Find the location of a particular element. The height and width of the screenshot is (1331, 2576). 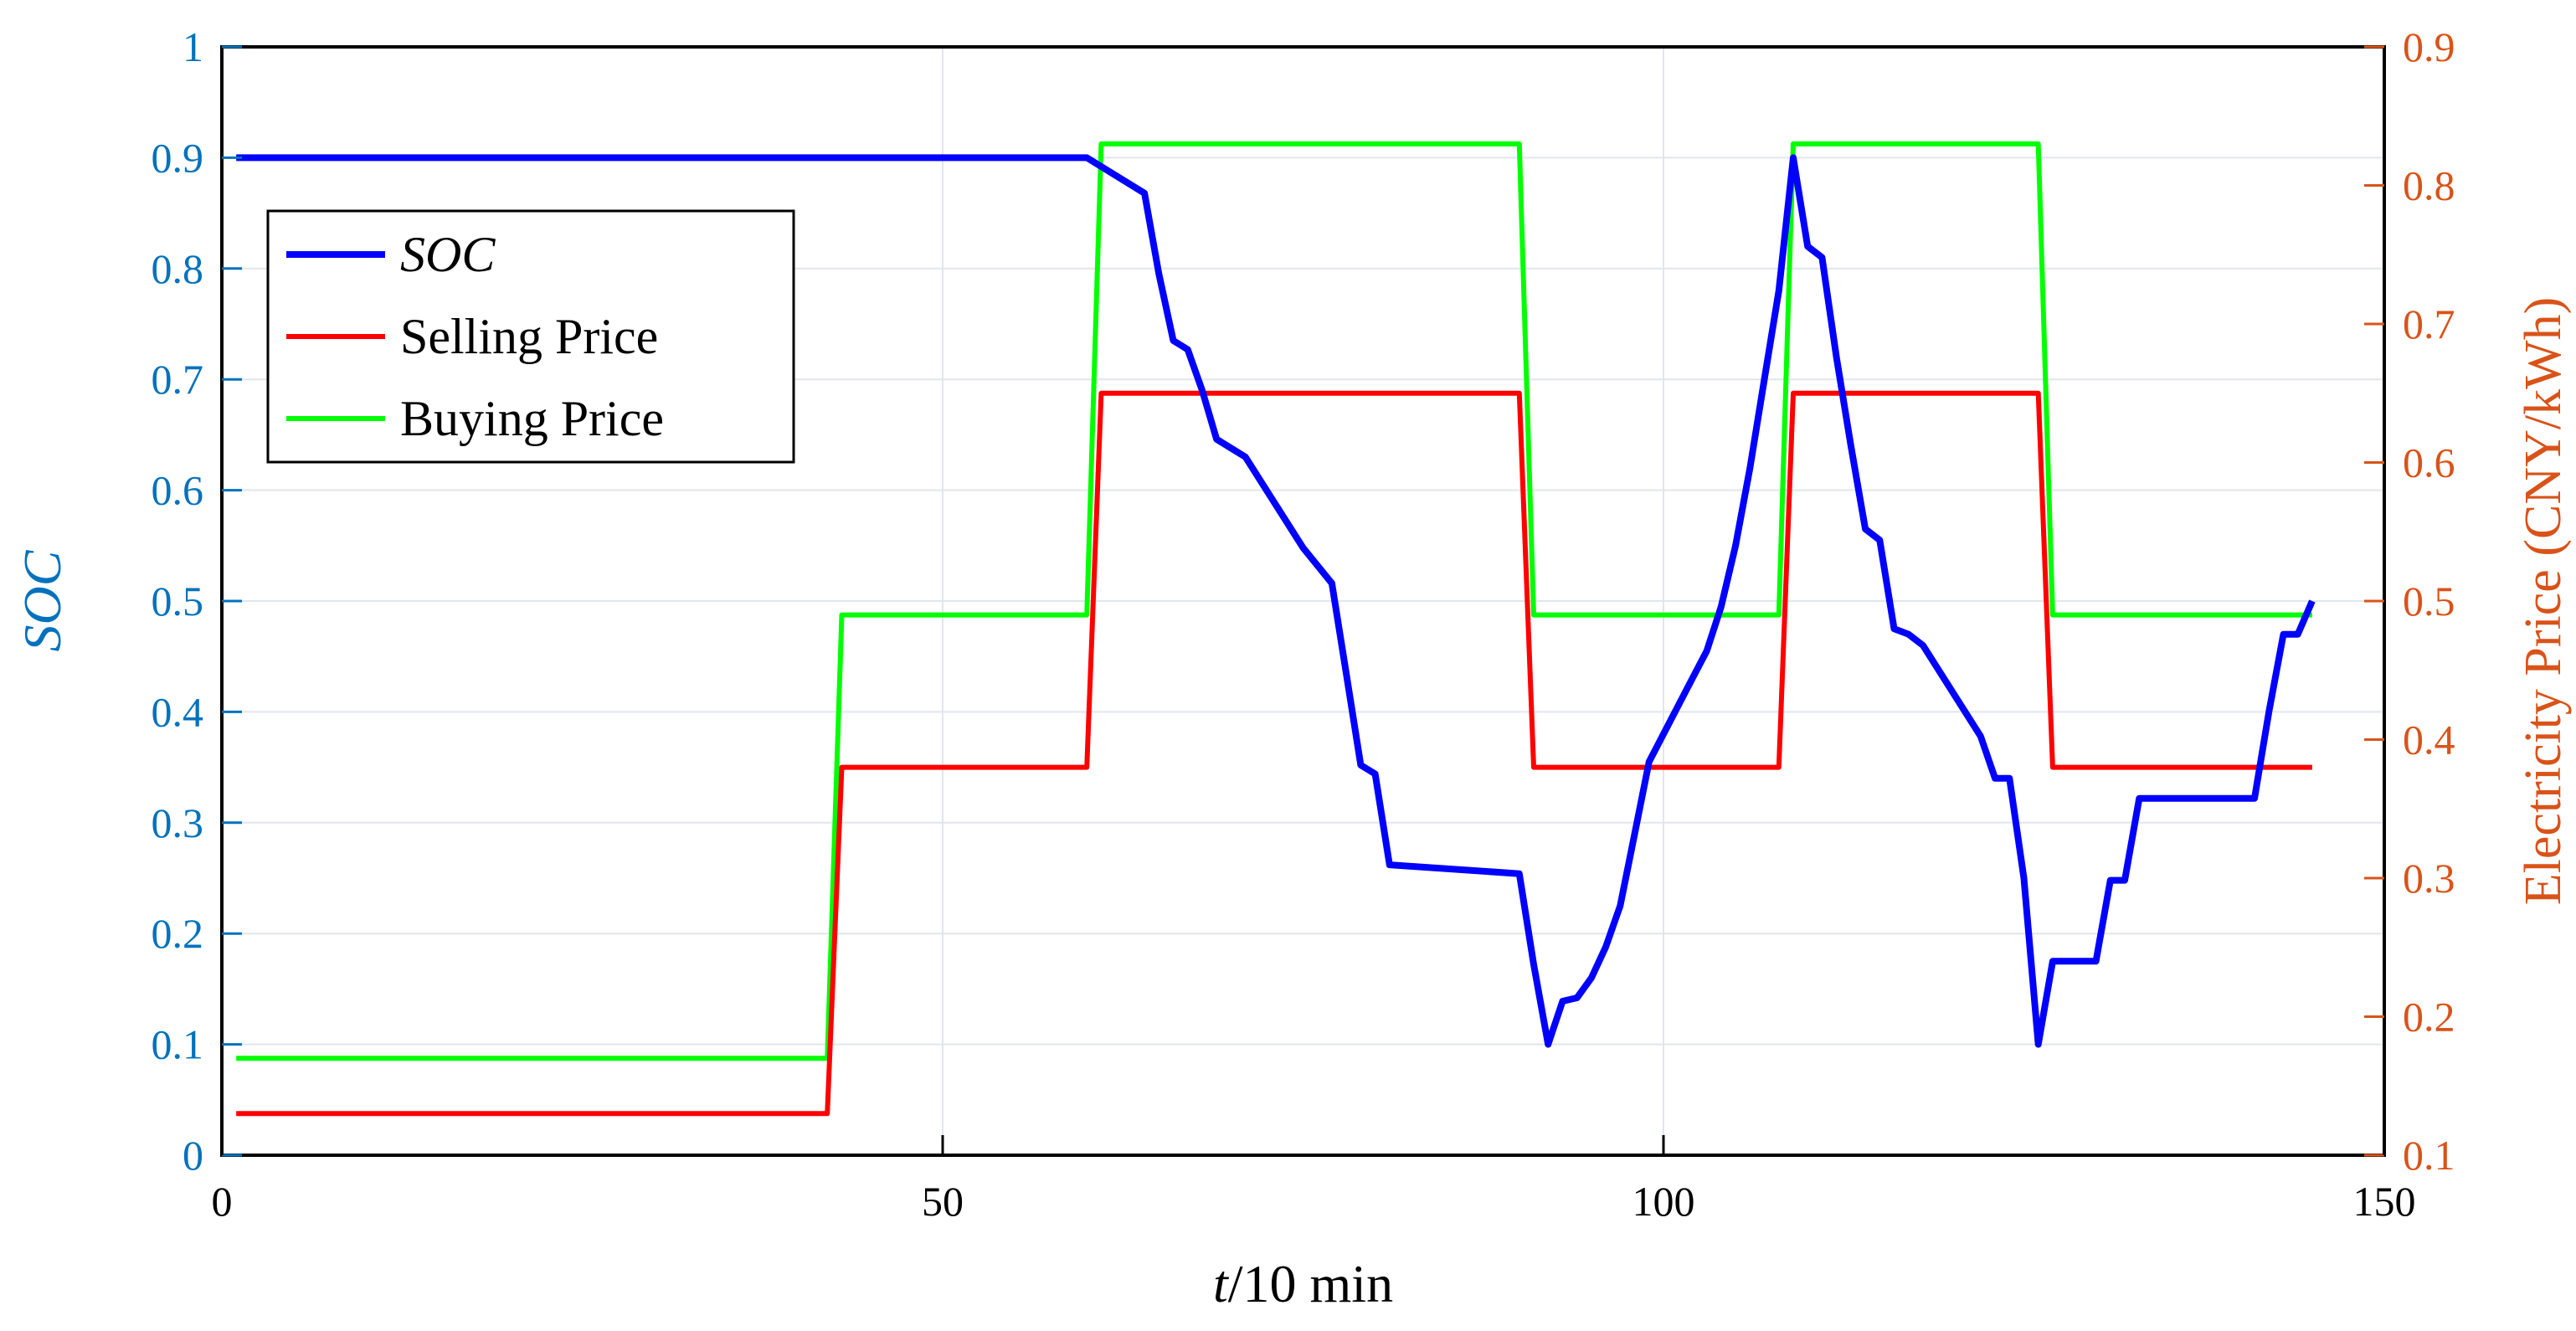

legend-label-buying-price: Buying Price is located at coordinates (532, 419).